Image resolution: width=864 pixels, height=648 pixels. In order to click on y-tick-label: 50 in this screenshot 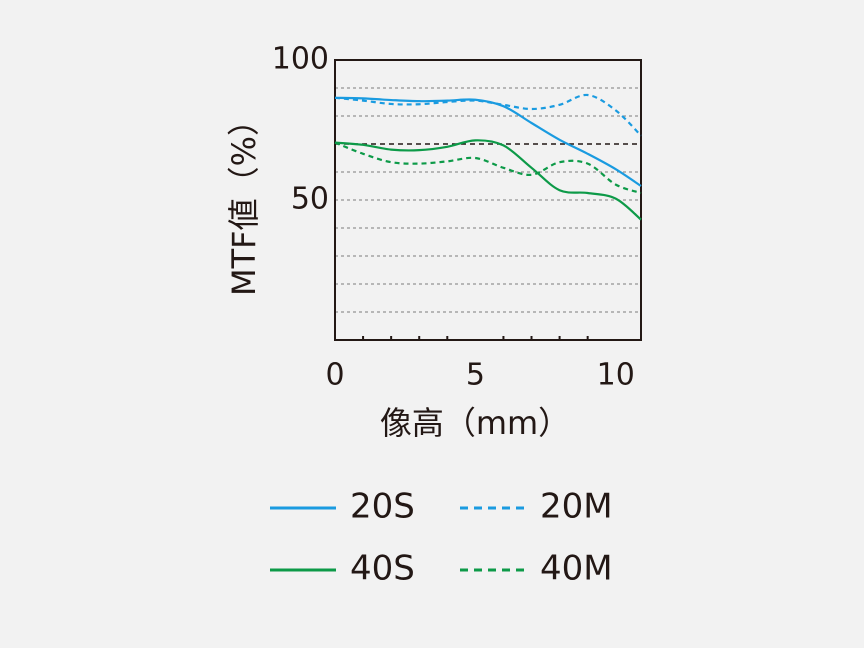, I will do `click(310, 199)`.